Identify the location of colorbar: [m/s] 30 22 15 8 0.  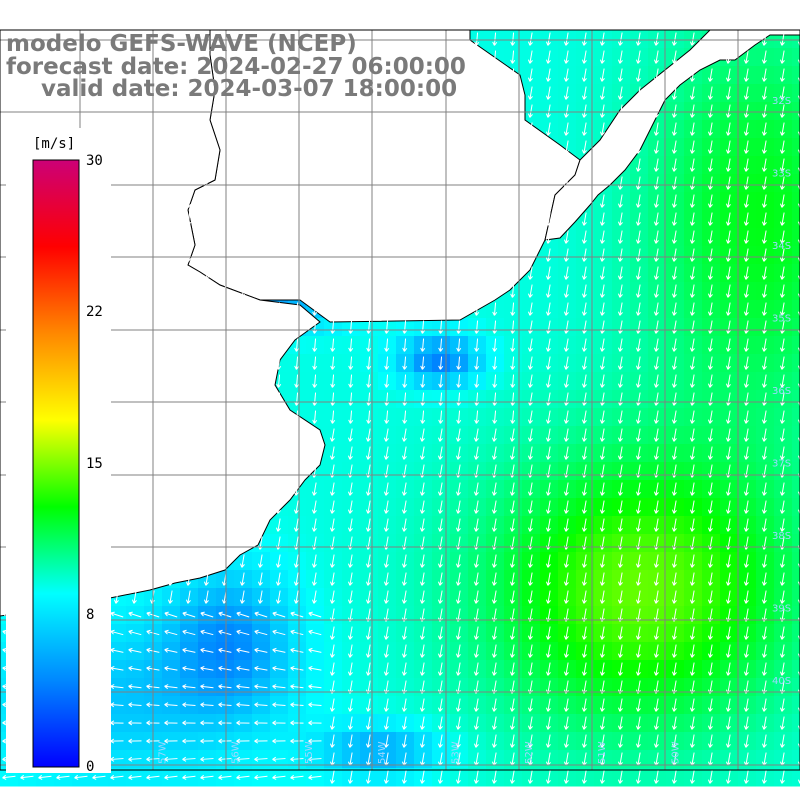
(58, 451).